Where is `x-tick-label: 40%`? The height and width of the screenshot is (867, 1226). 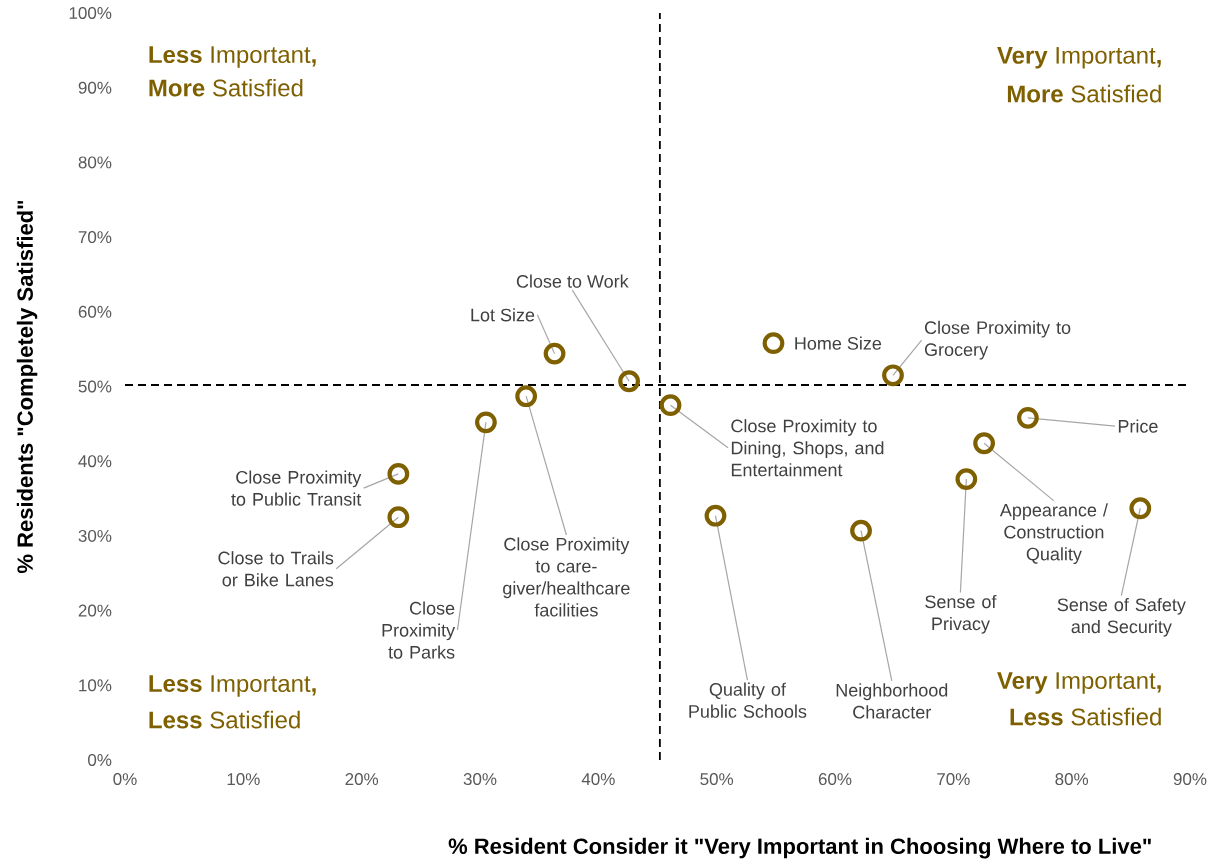 x-tick-label: 40% is located at coordinates (598, 779).